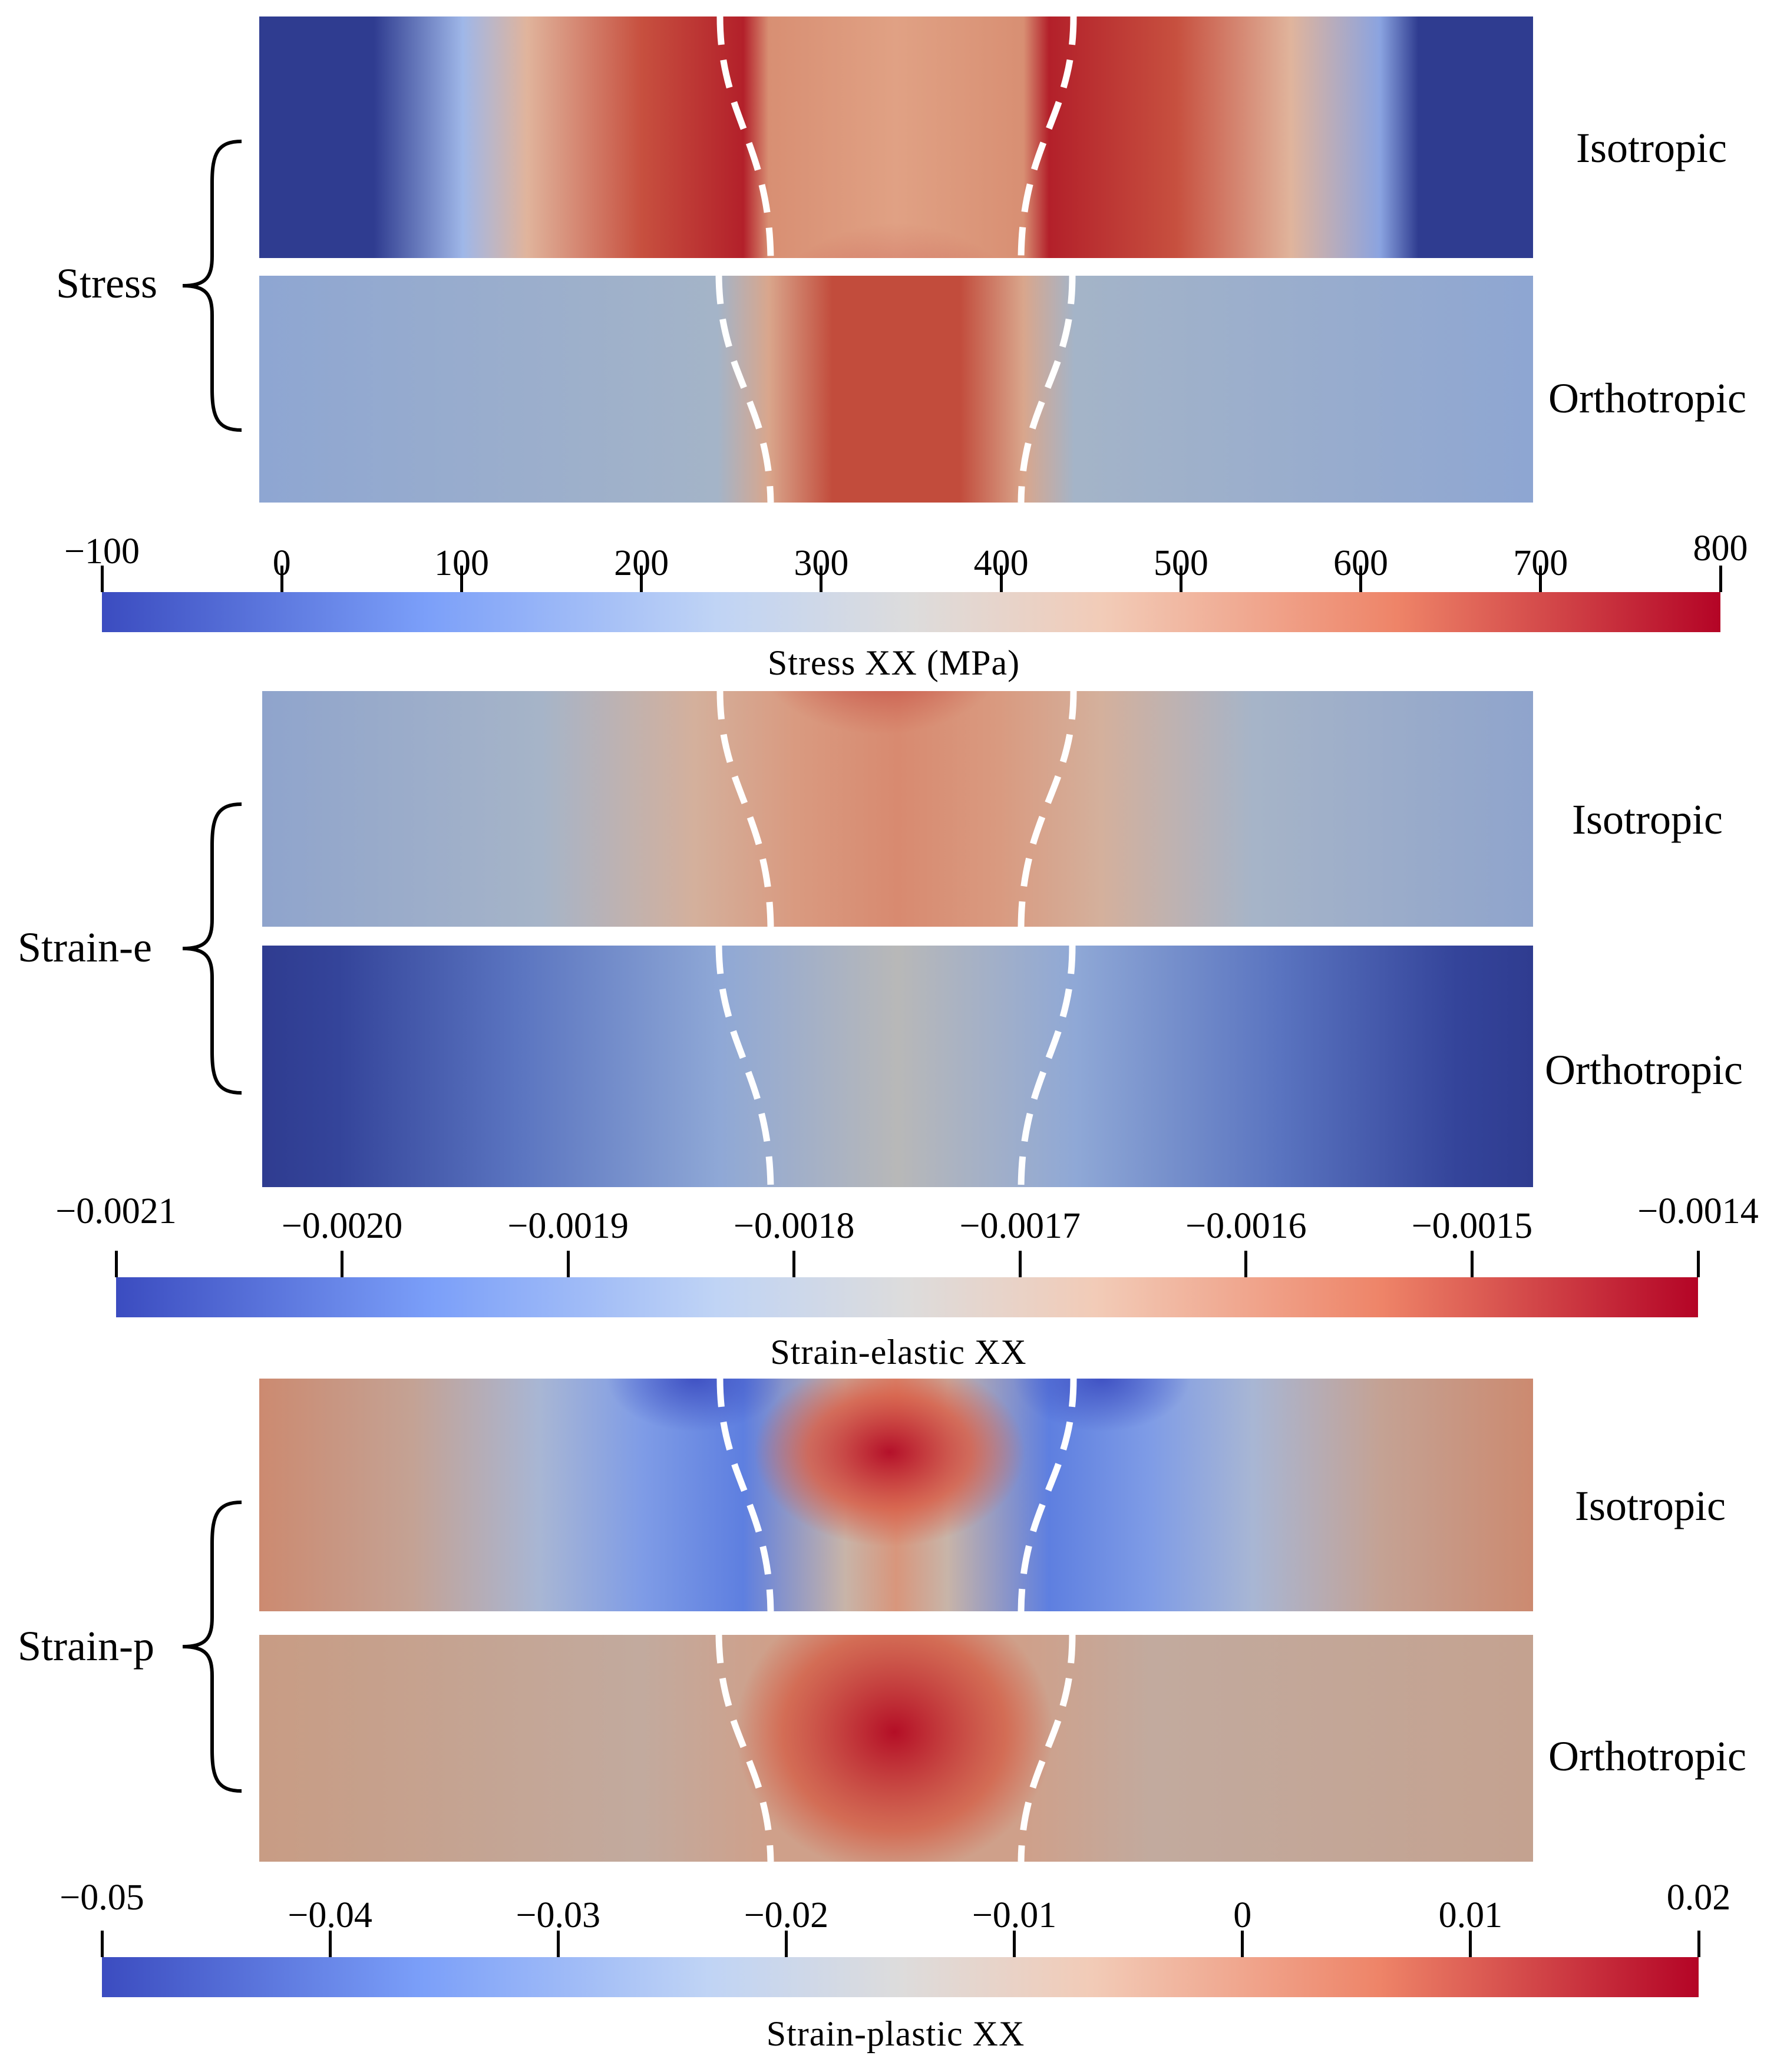 Image resolution: width=1787 pixels, height=2072 pixels. I want to click on group-label-stress: Stress, so click(107, 283).